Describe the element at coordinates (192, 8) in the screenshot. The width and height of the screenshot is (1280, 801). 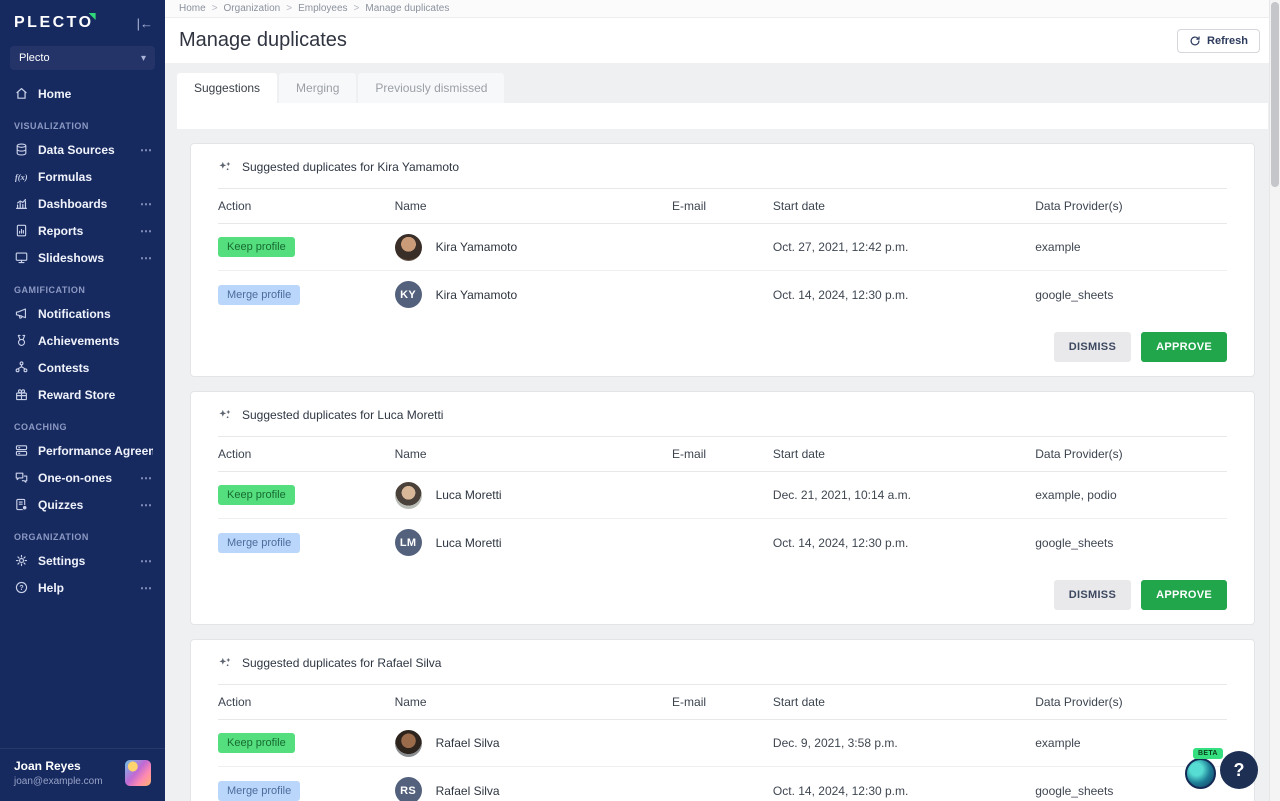
I see `breadcrumb-home: Home` at that location.